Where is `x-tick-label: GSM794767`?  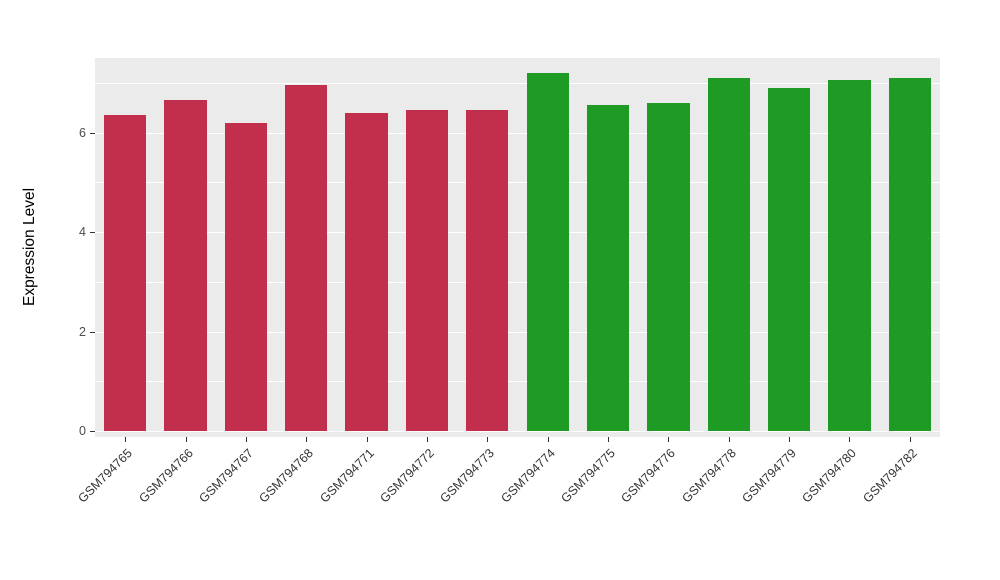 x-tick-label: GSM794767 is located at coordinates (226, 476).